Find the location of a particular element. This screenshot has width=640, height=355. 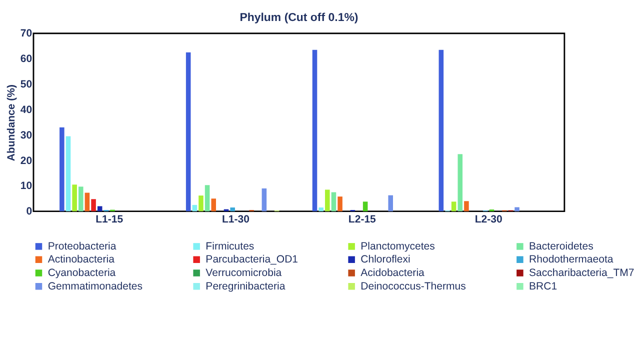

chart-title: Phylum (Cut off 0.1%) is located at coordinates (299, 18).